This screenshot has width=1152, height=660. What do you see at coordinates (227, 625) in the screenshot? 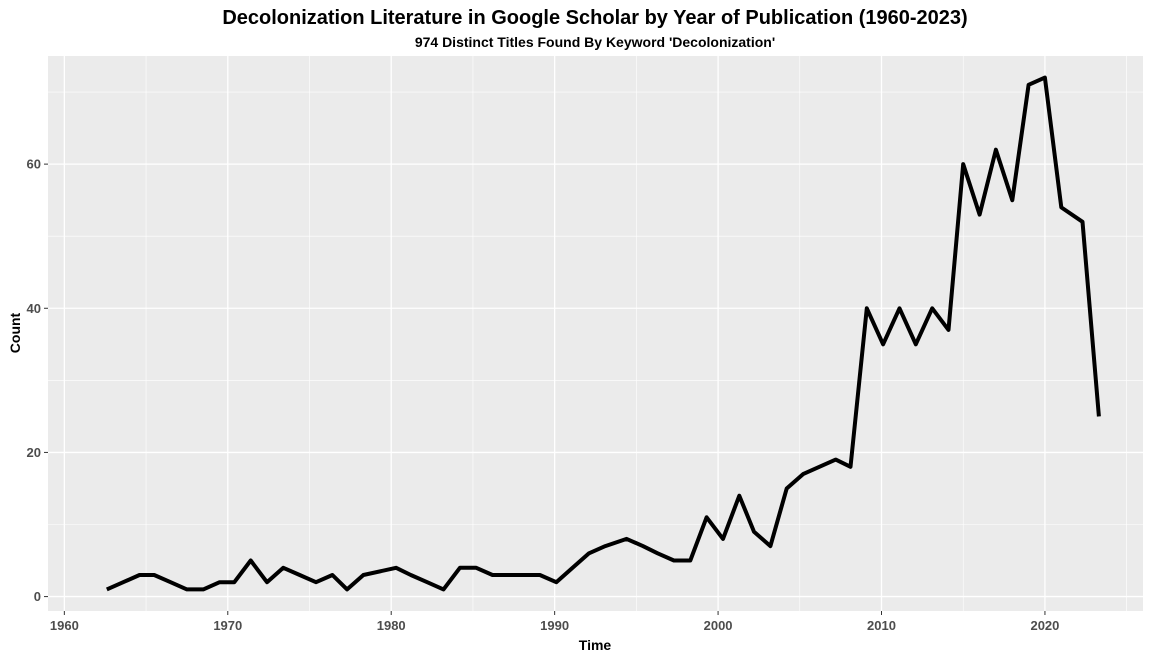
I see `x-tick-label: 1970` at bounding box center [227, 625].